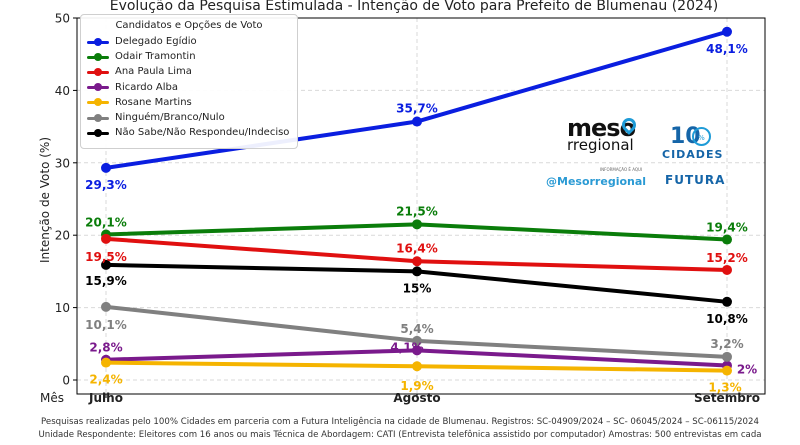 This screenshot has height=445, width=800. What do you see at coordinates (147, 87) in the screenshot?
I see `legend-label: Ricardo Alba` at bounding box center [147, 87].